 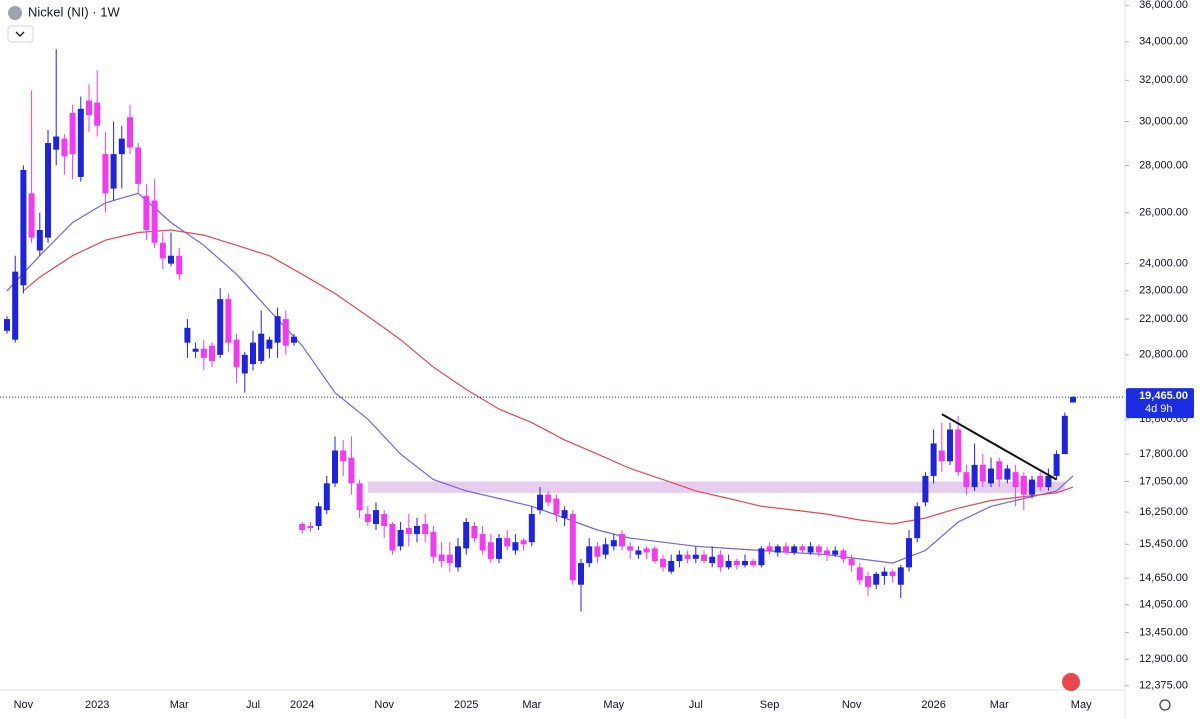 I want to click on chevron-icon, so click(x=20, y=34).